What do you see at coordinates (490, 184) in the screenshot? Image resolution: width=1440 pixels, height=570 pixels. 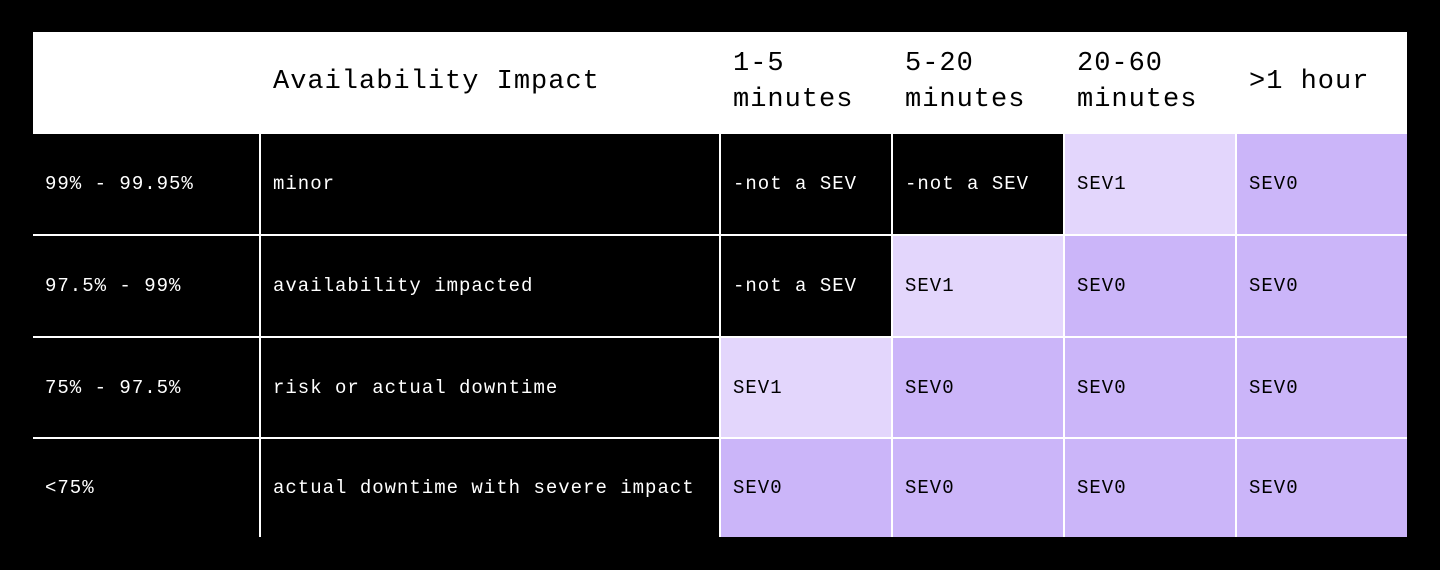 I see `impact-cell: minor` at bounding box center [490, 184].